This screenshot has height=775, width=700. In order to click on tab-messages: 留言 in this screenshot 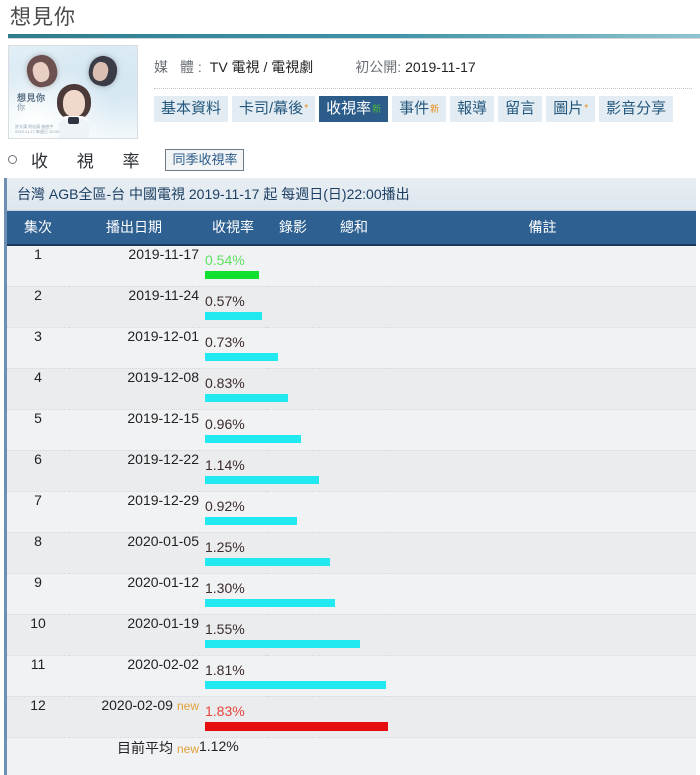, I will do `click(520, 109)`.